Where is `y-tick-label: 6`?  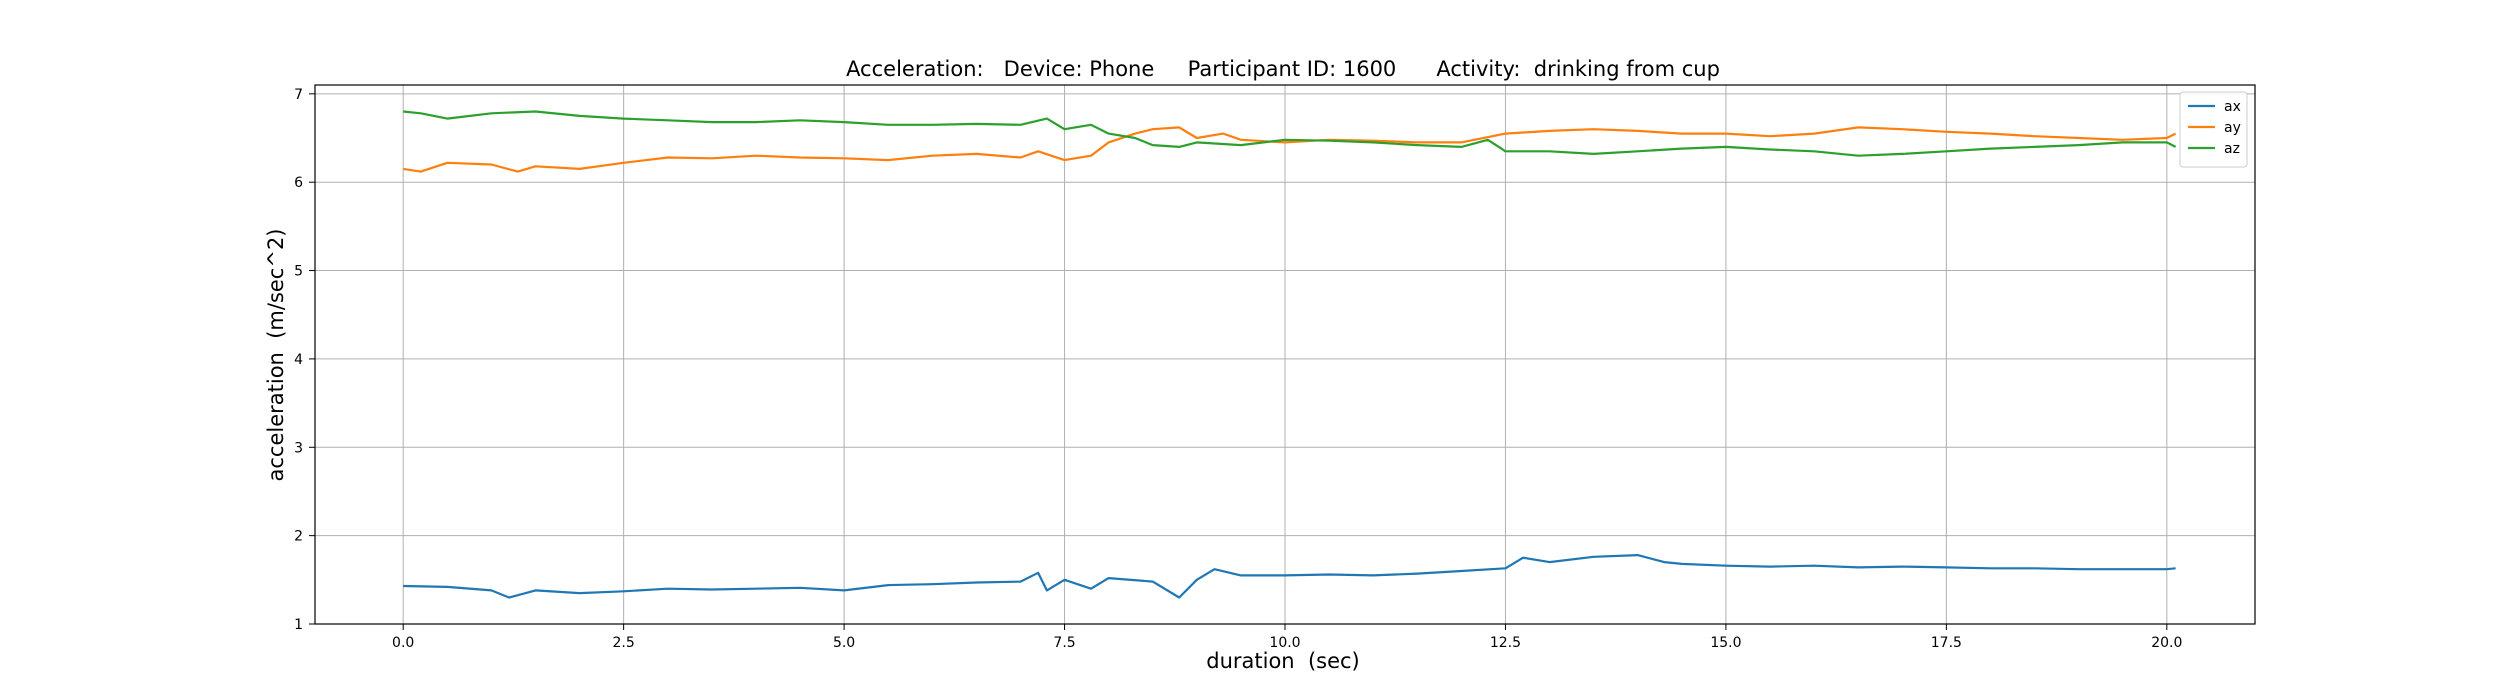 y-tick-label: 6 is located at coordinates (298, 183).